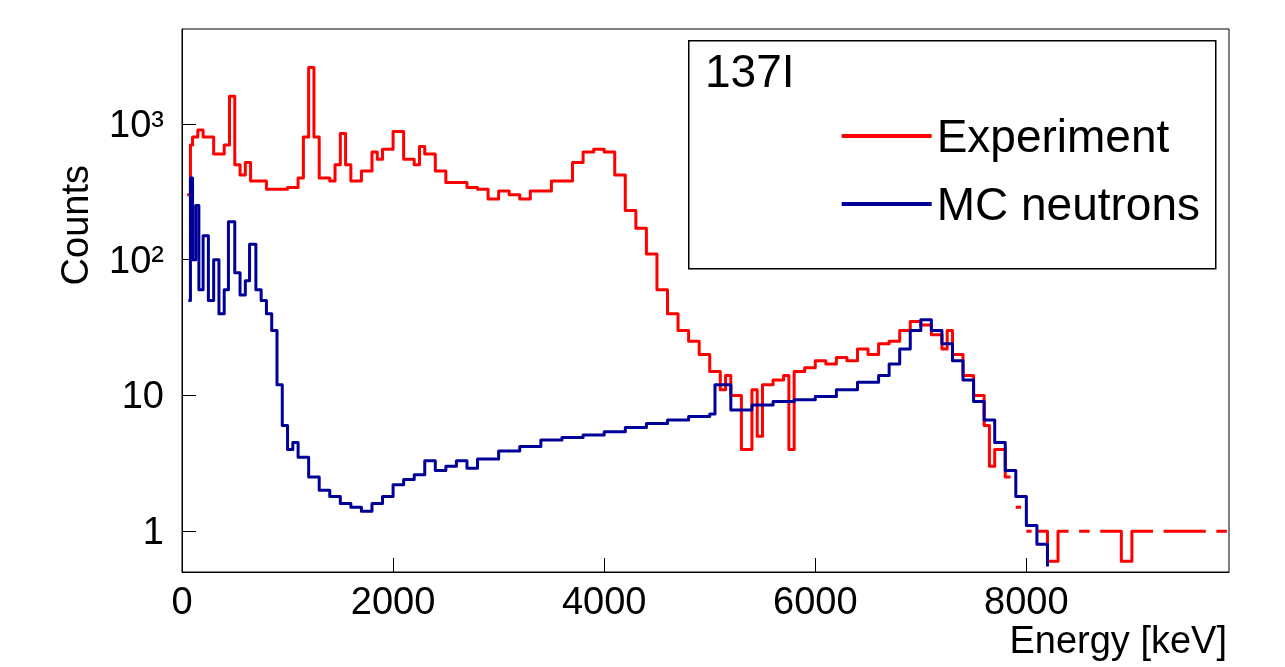 The height and width of the screenshot is (667, 1285). Describe the element at coordinates (182, 601) in the screenshot. I see `x-tick-label: 0` at that location.